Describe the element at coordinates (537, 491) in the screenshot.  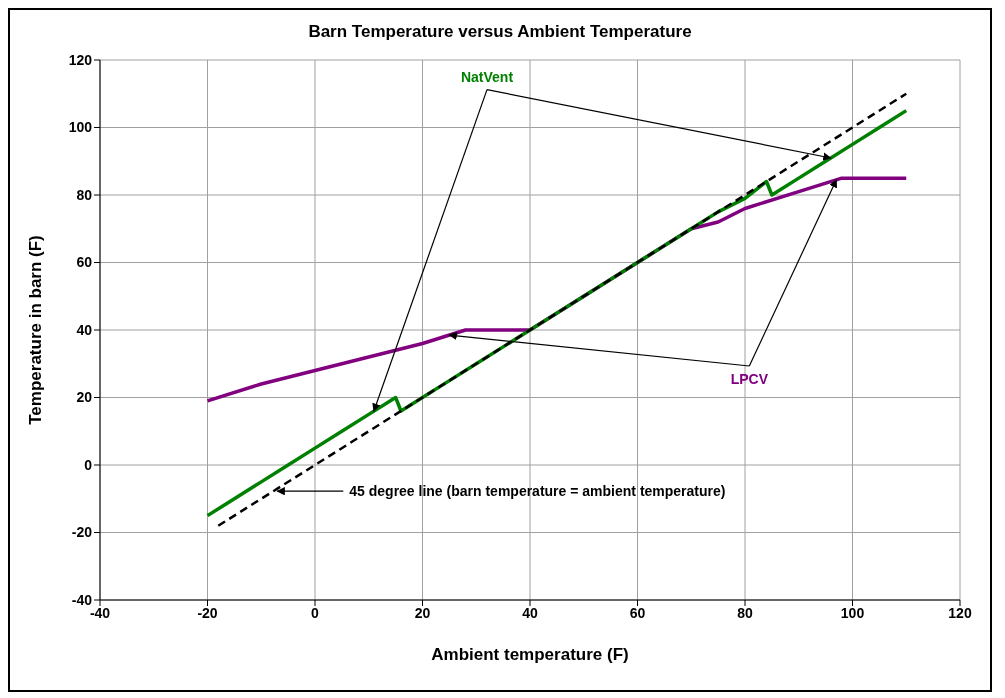
I see `annotation: 45 degree line (barn temperature = ambient temperature)` at that location.